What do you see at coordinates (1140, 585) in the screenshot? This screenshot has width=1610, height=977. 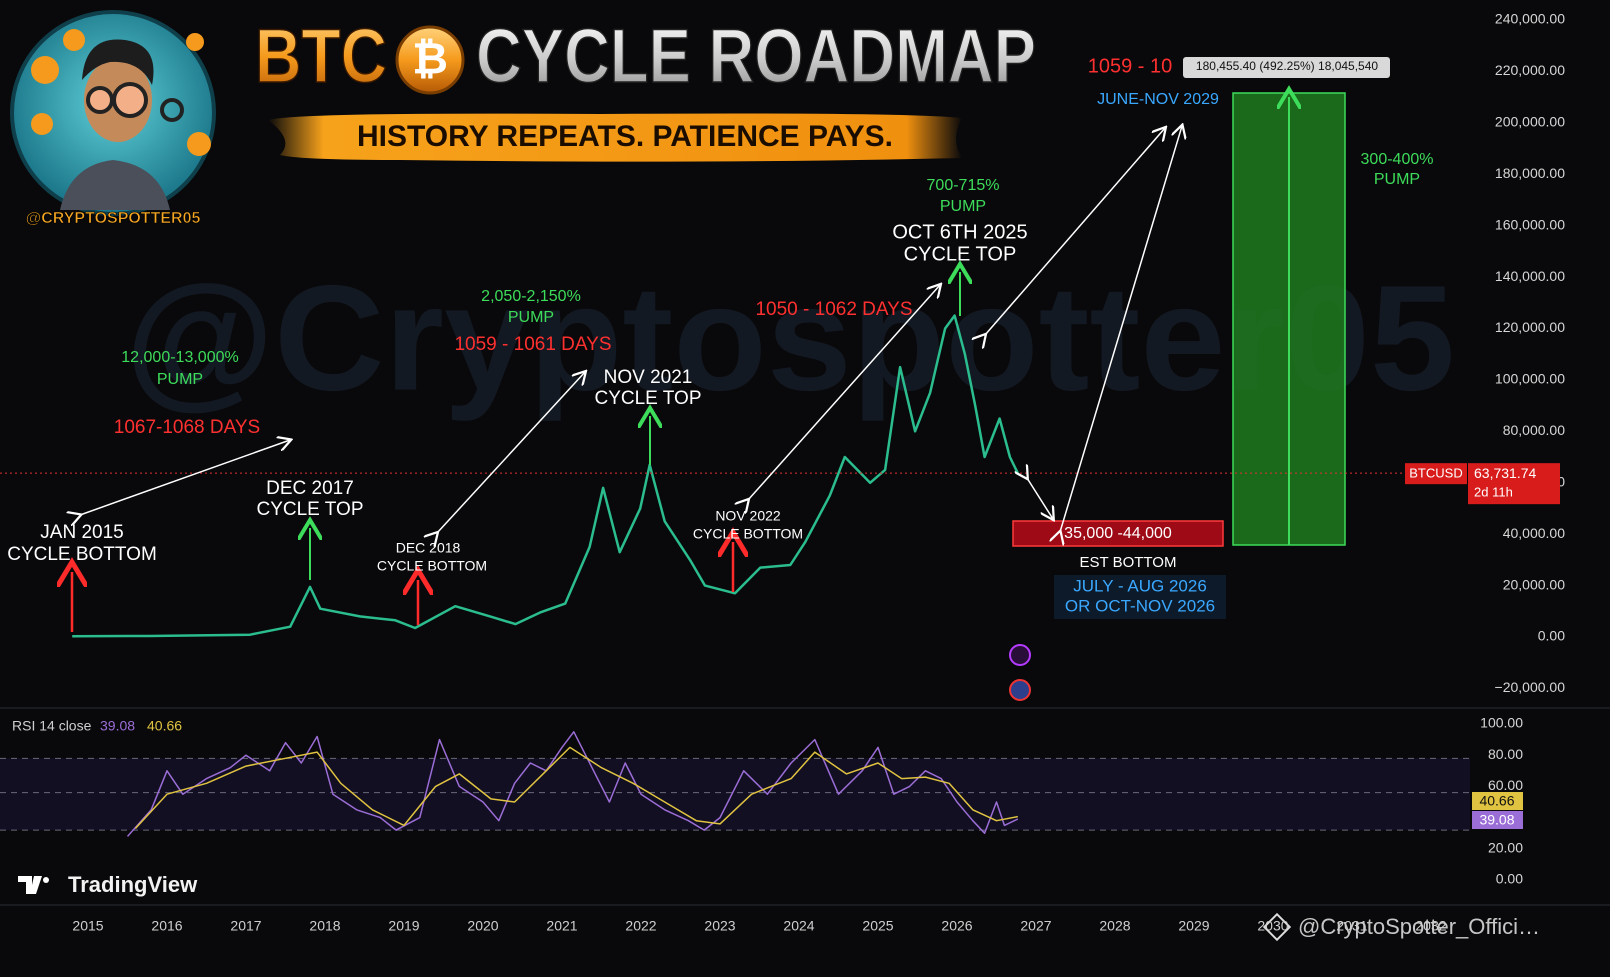 I see `annotation: JULY - AUG 2026` at bounding box center [1140, 585].